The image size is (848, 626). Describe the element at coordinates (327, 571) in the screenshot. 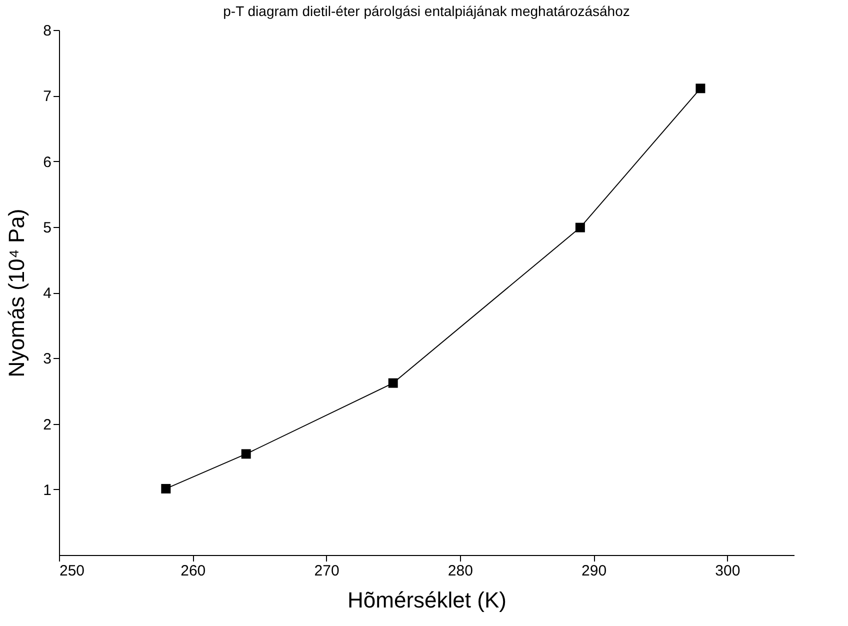

I see `x-tick-label: 270` at that location.